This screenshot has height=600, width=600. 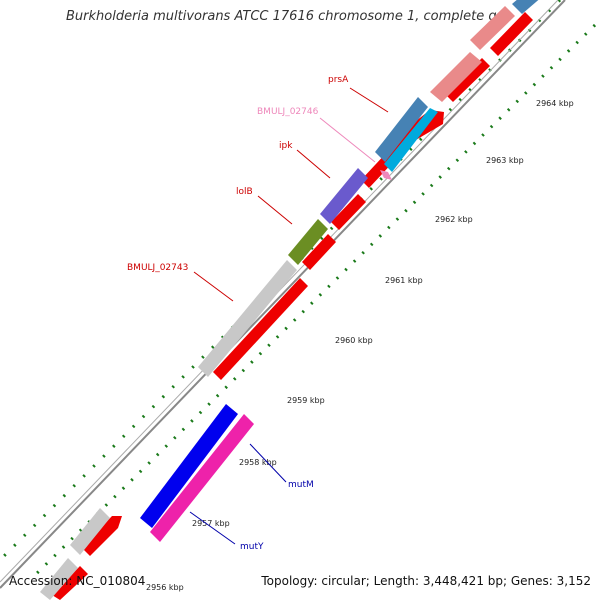 What do you see at coordinates (454, 219) in the screenshot?
I see `tick-label-2962: 2962 kbp` at bounding box center [454, 219].